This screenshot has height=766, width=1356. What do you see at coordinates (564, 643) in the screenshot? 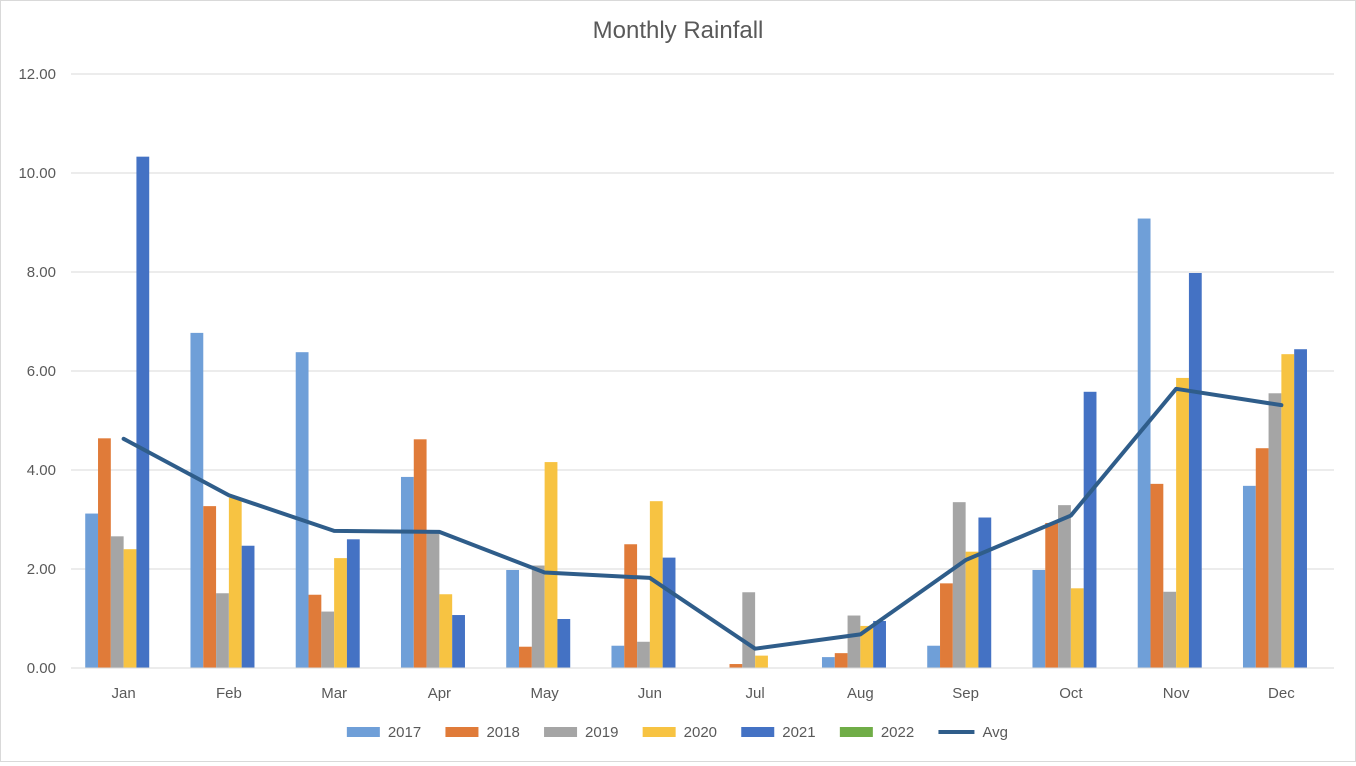
I see `bar-2021-May` at bounding box center [564, 643].